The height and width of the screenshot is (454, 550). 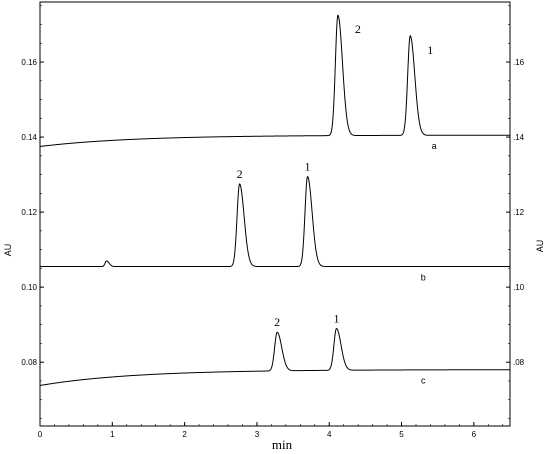 I want to click on y-axis-title-right: AU, so click(x=540, y=246).